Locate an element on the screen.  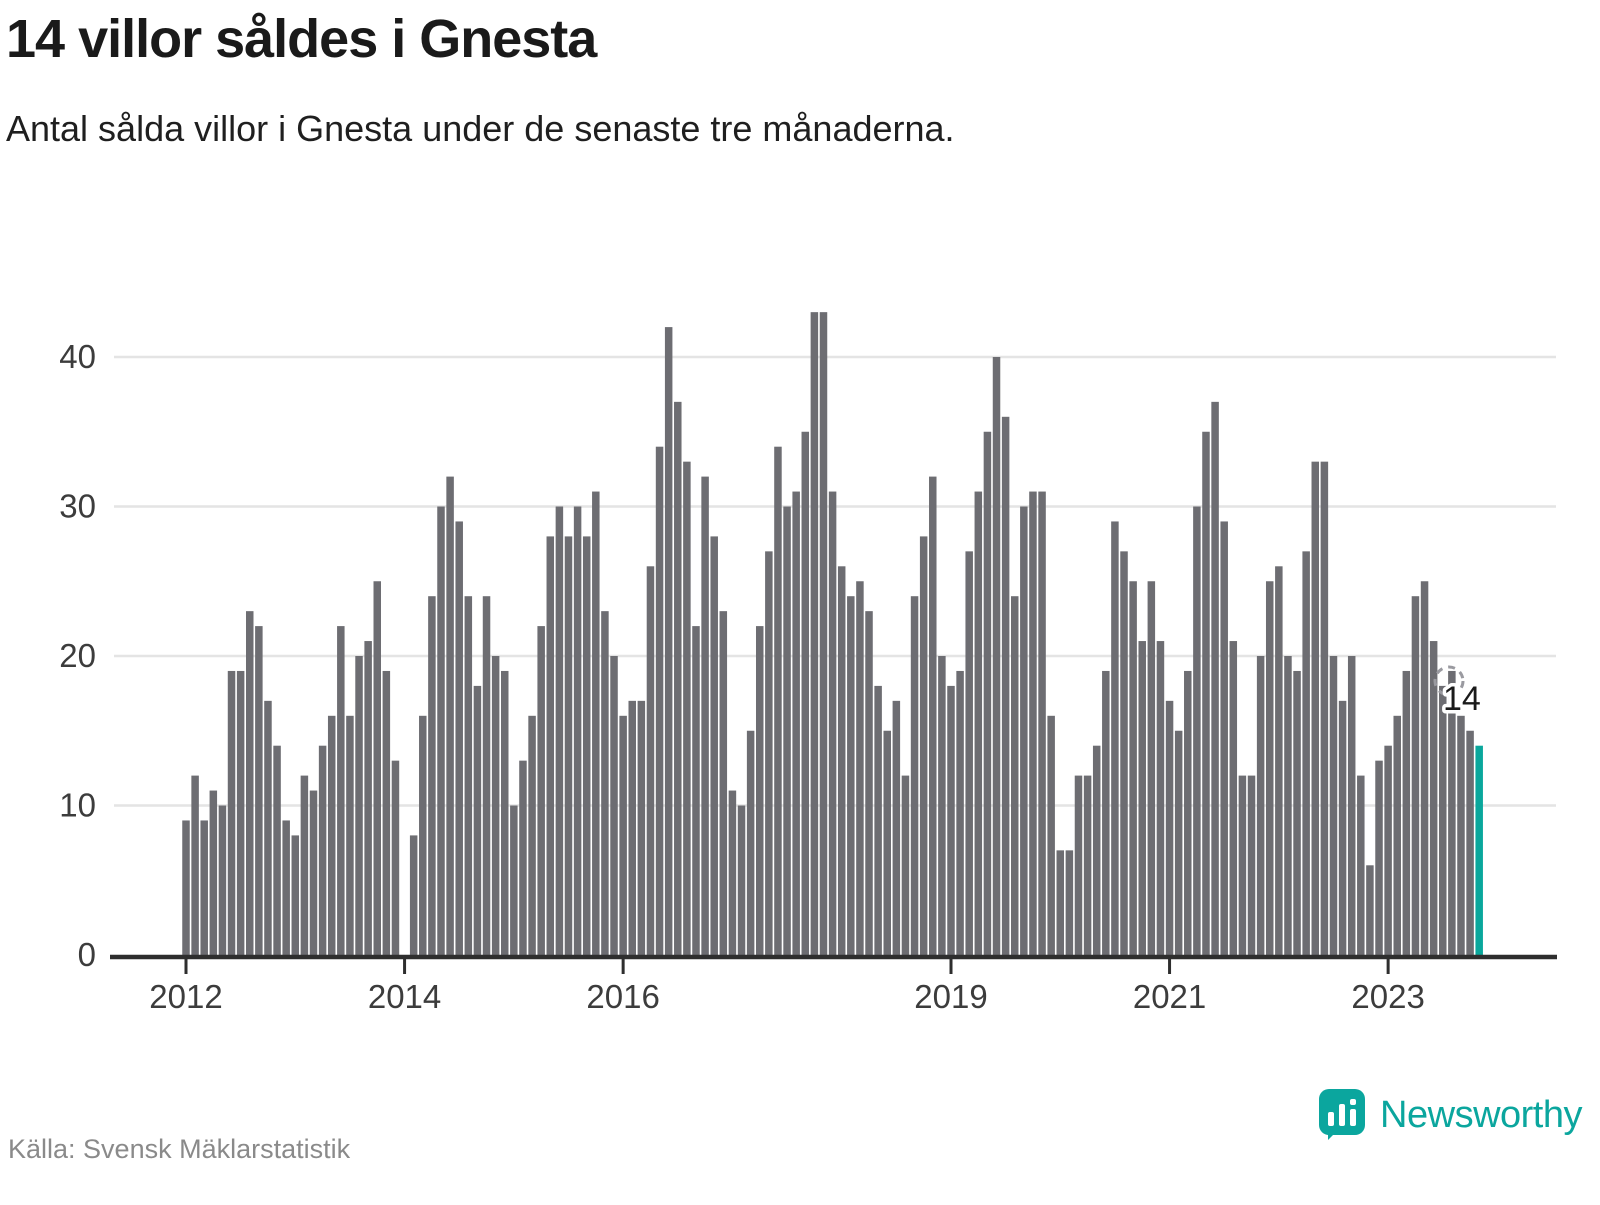
y-axis-label-30: 30 is located at coordinates (77, 506).